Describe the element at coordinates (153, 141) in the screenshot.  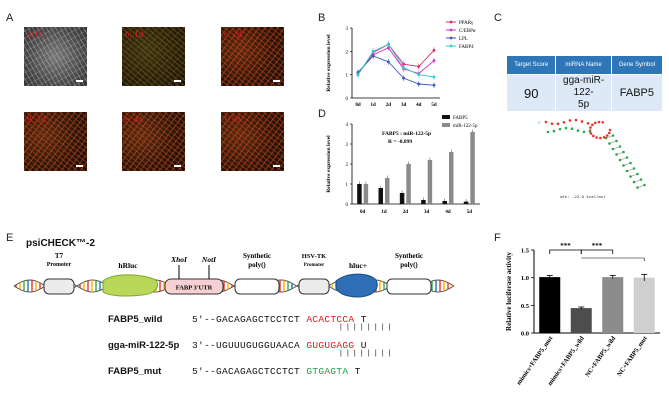
I see `micrograph-4d: e: 4d` at that location.